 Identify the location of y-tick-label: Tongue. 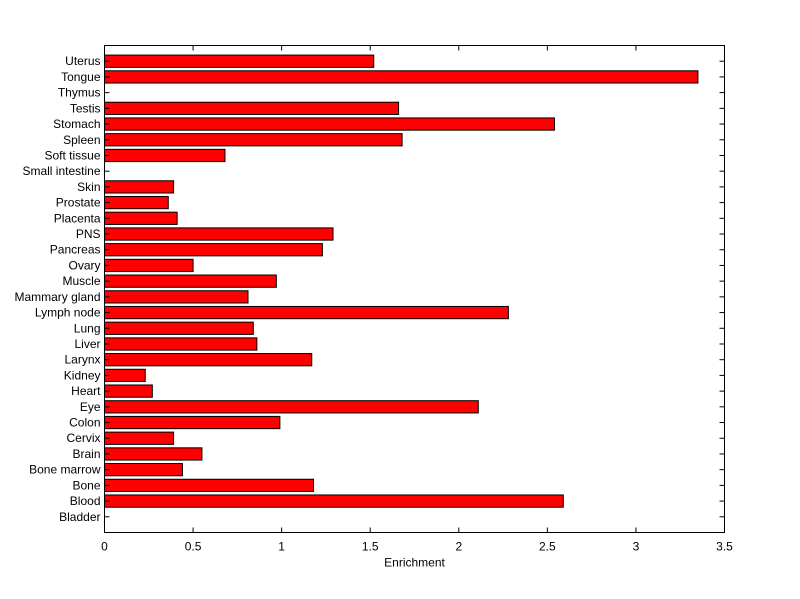
(81, 77).